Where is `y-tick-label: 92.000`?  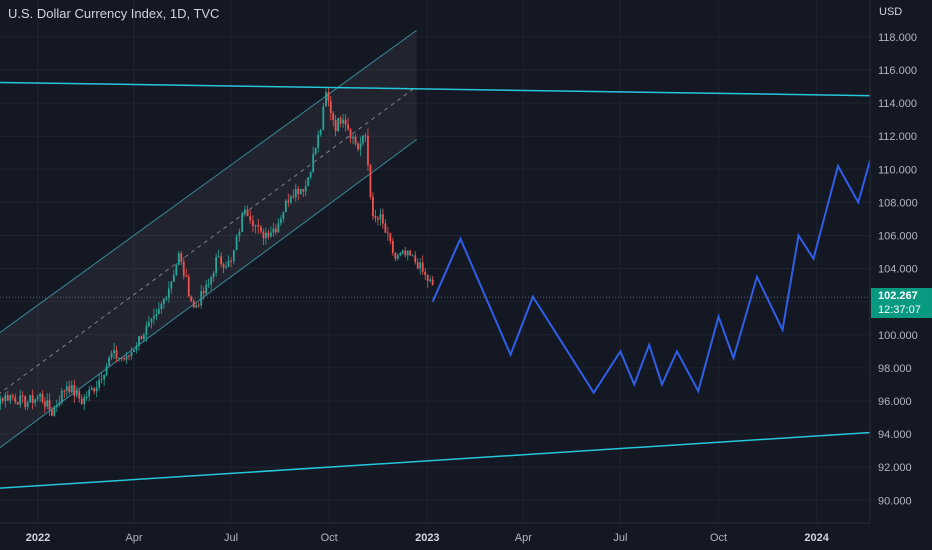 y-tick-label: 92.000 is located at coordinates (895, 468).